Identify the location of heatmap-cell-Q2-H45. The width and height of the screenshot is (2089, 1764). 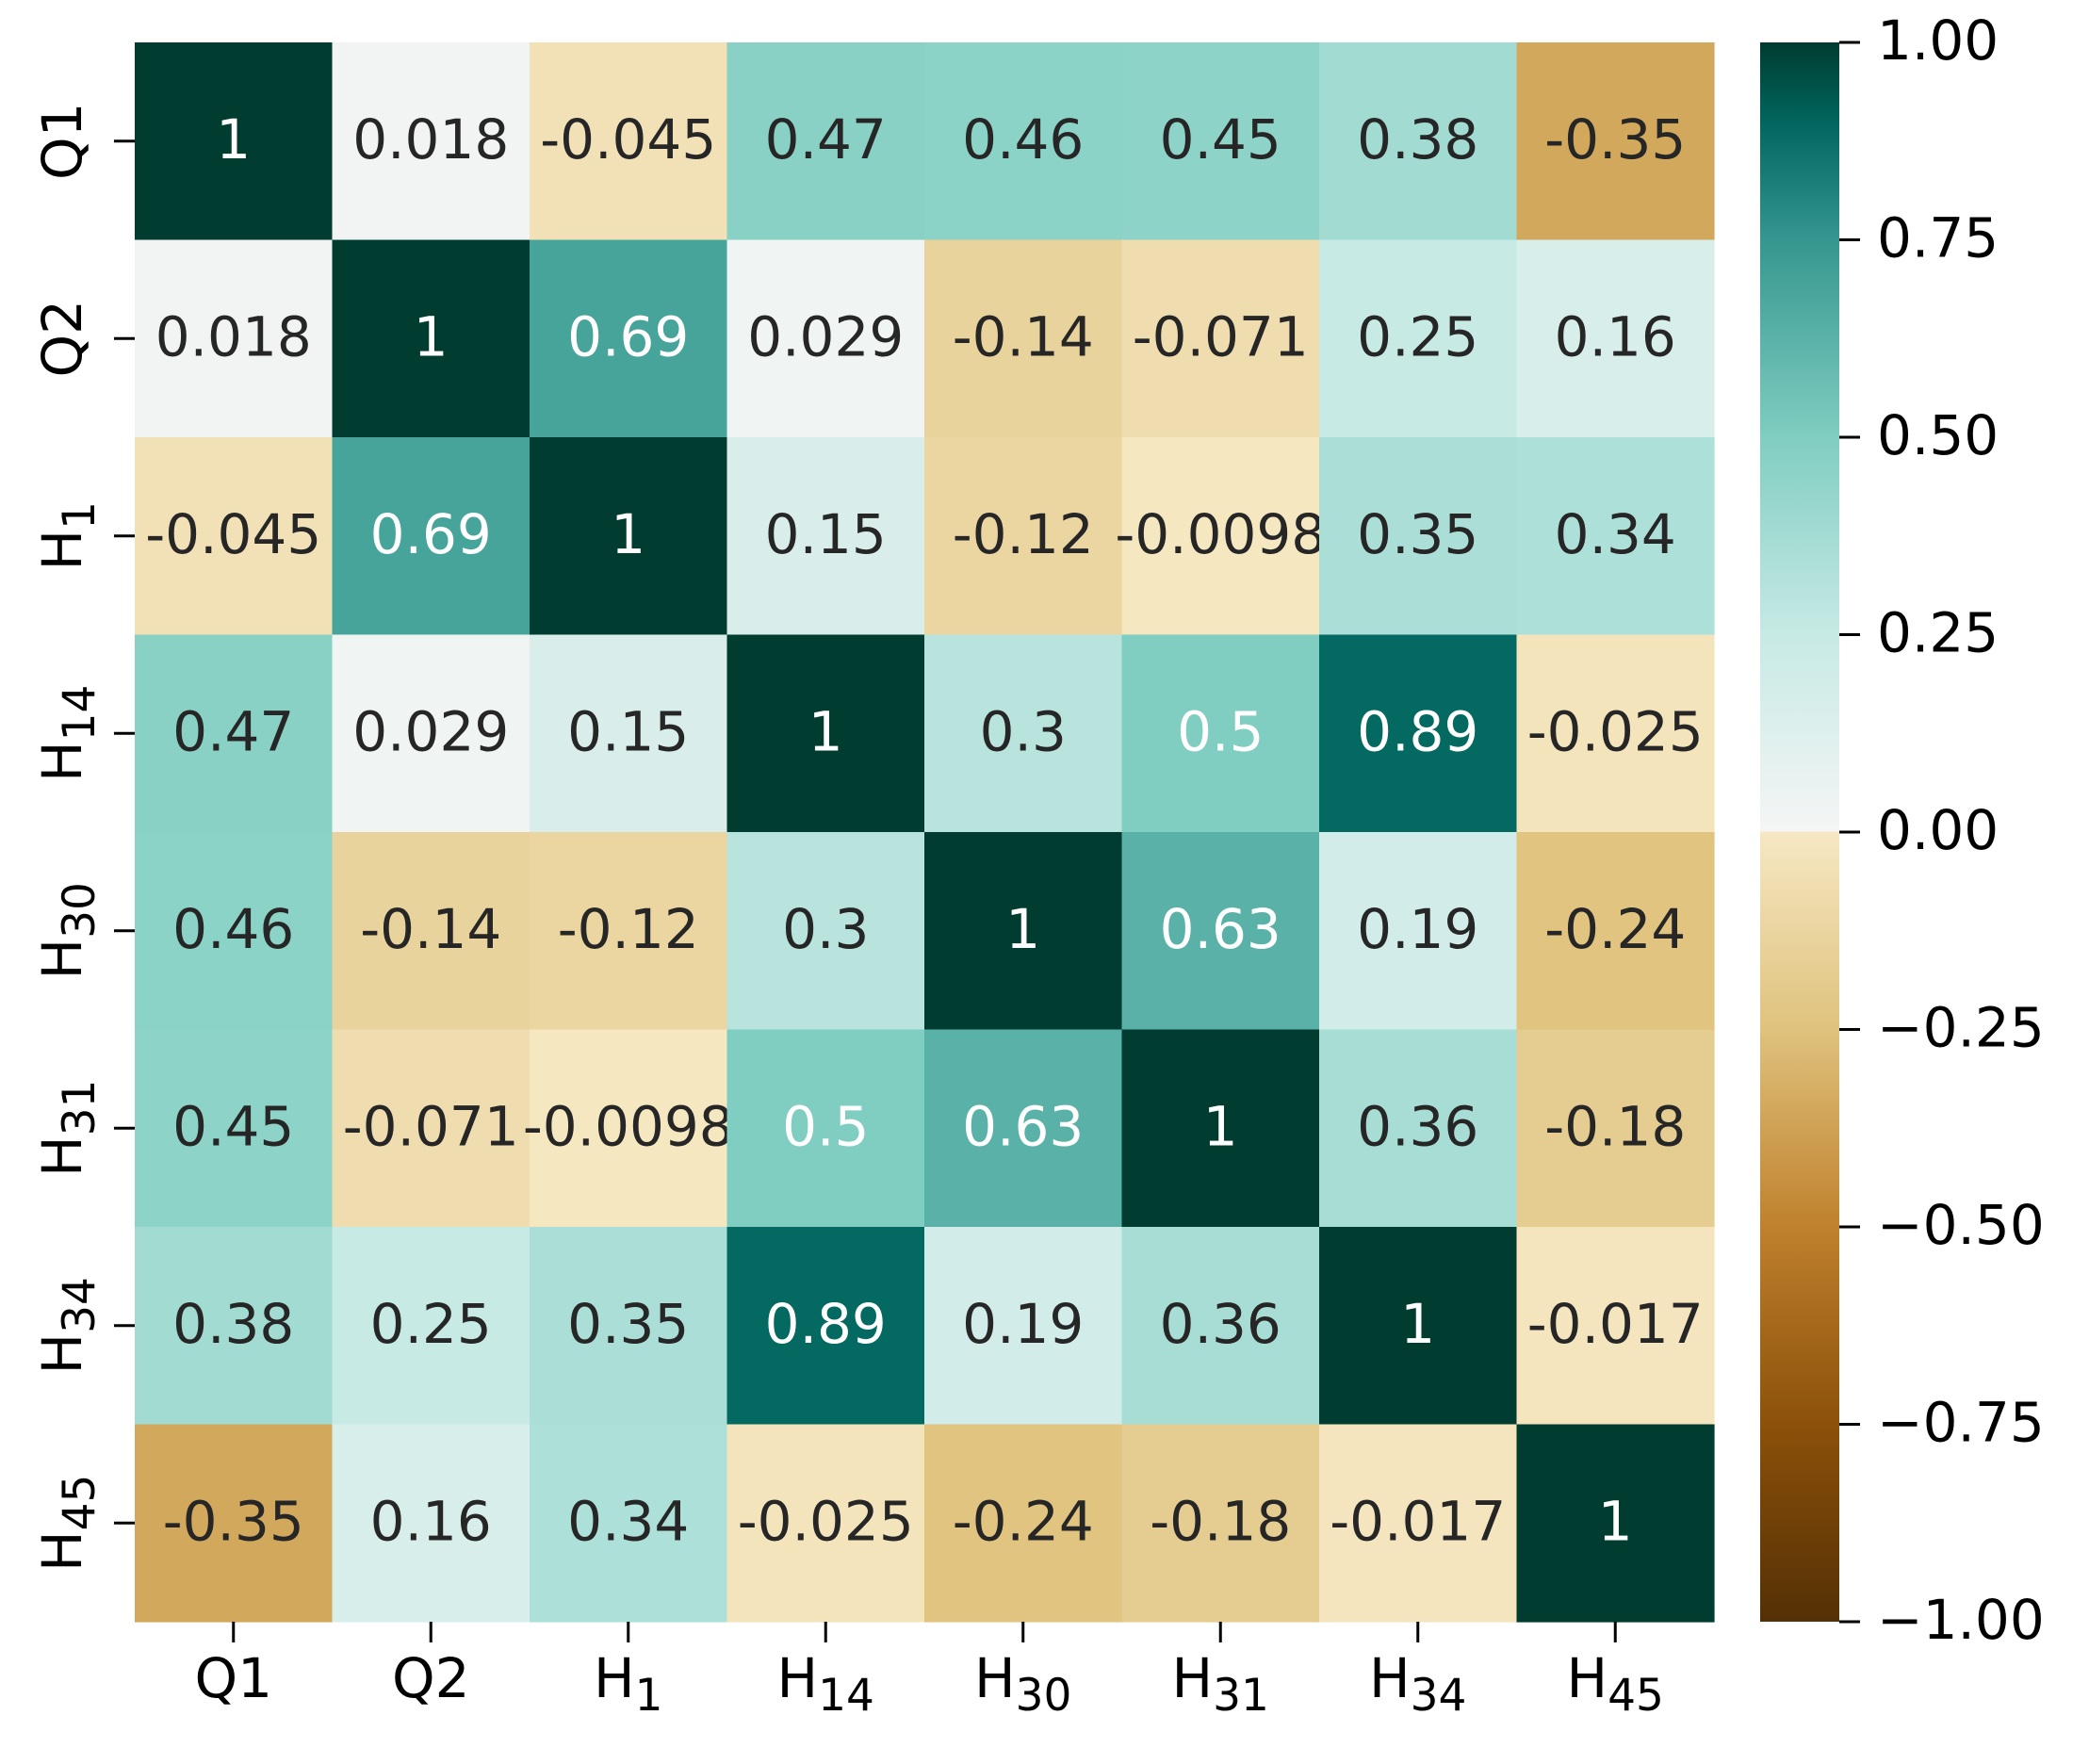
(1615, 338).